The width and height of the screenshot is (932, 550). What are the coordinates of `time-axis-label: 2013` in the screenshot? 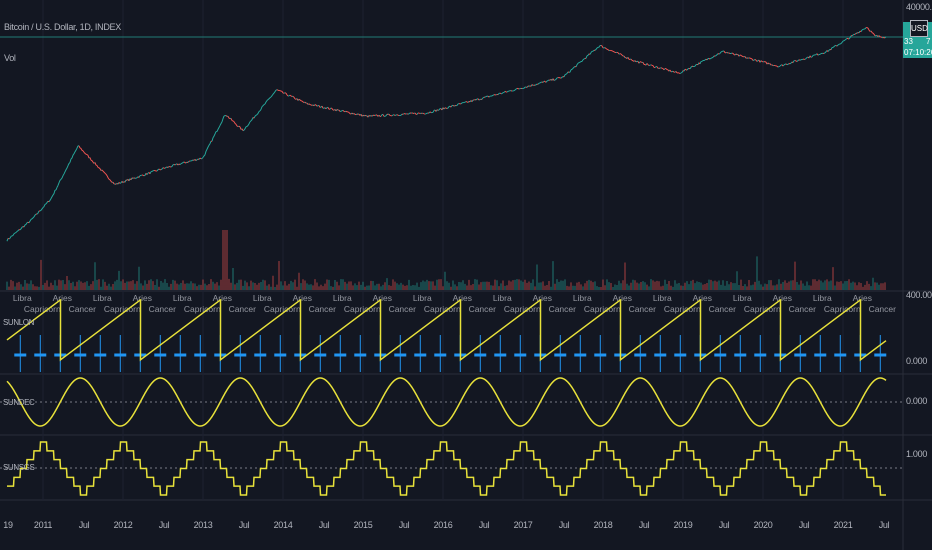 It's located at (203, 525).